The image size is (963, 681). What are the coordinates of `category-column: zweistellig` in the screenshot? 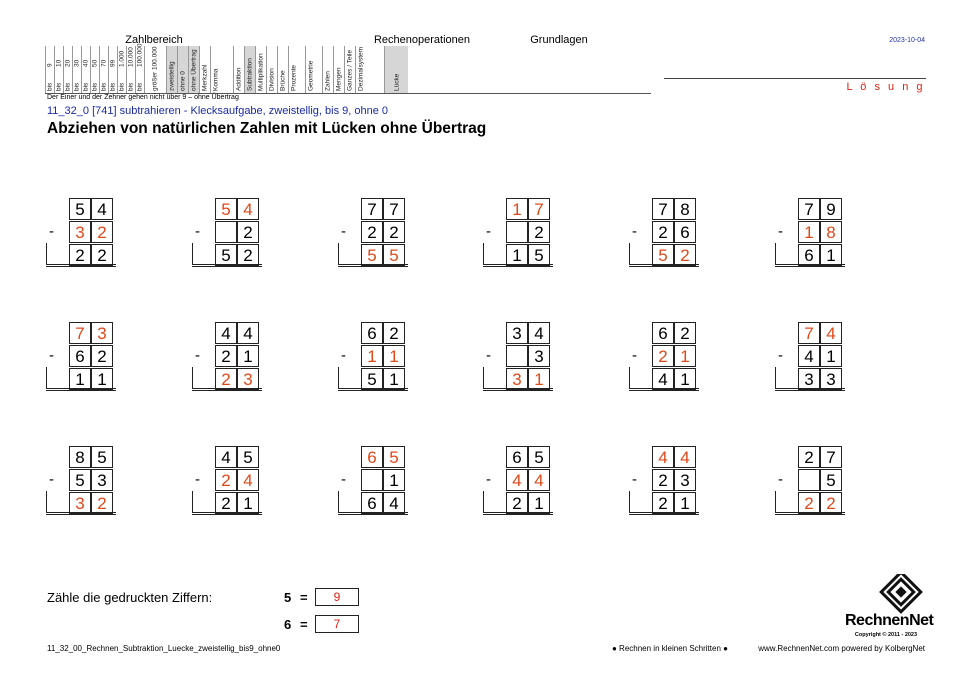 It's located at (171, 69).